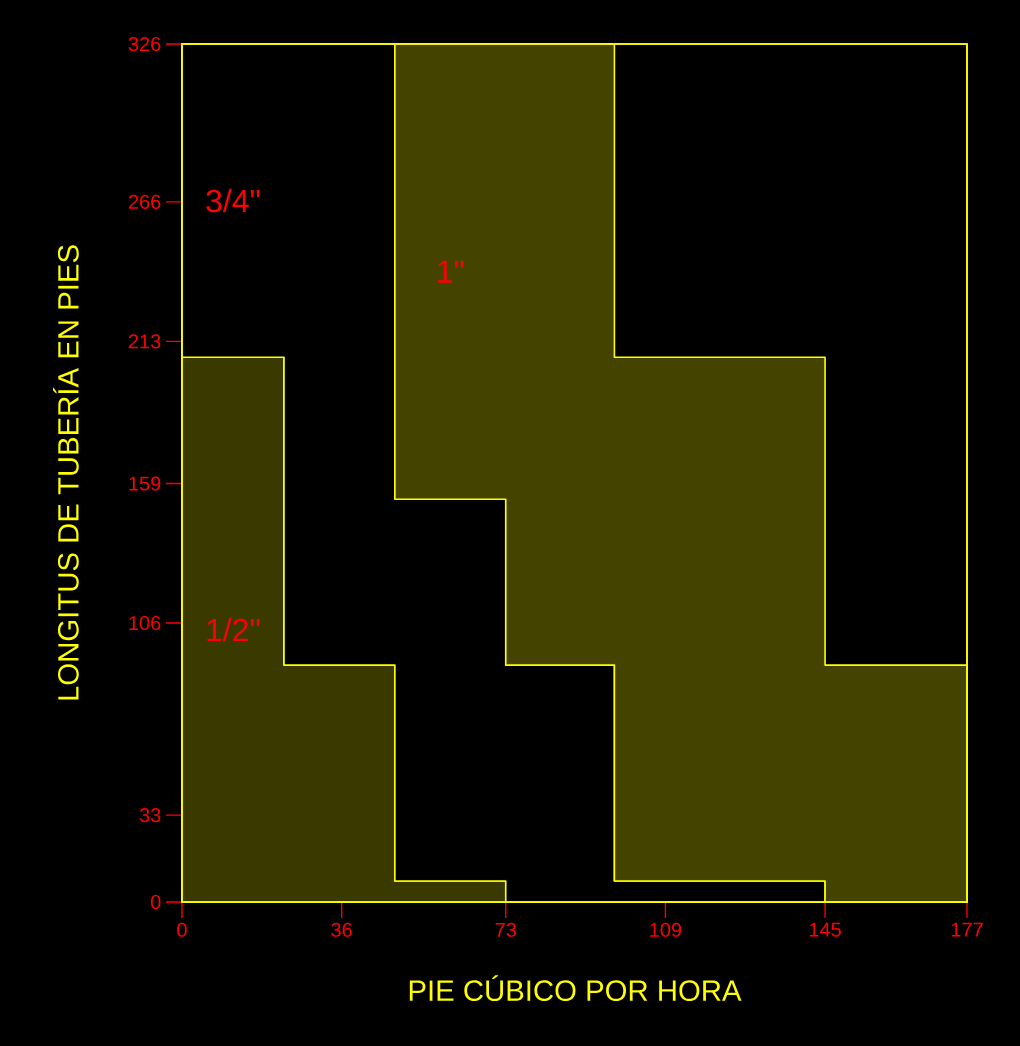 Image resolution: width=1020 pixels, height=1046 pixels. What do you see at coordinates (182, 929) in the screenshot?
I see `x-tick-label: 0` at bounding box center [182, 929].